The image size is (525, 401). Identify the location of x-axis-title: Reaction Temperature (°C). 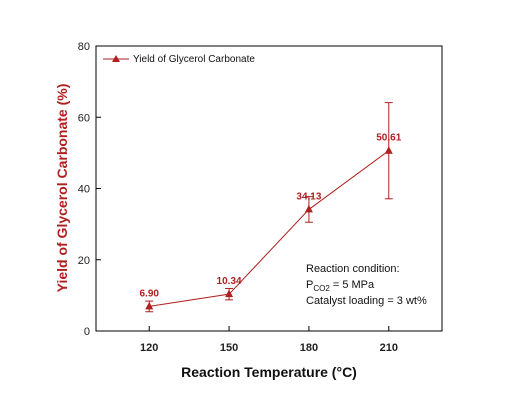
(269, 372).